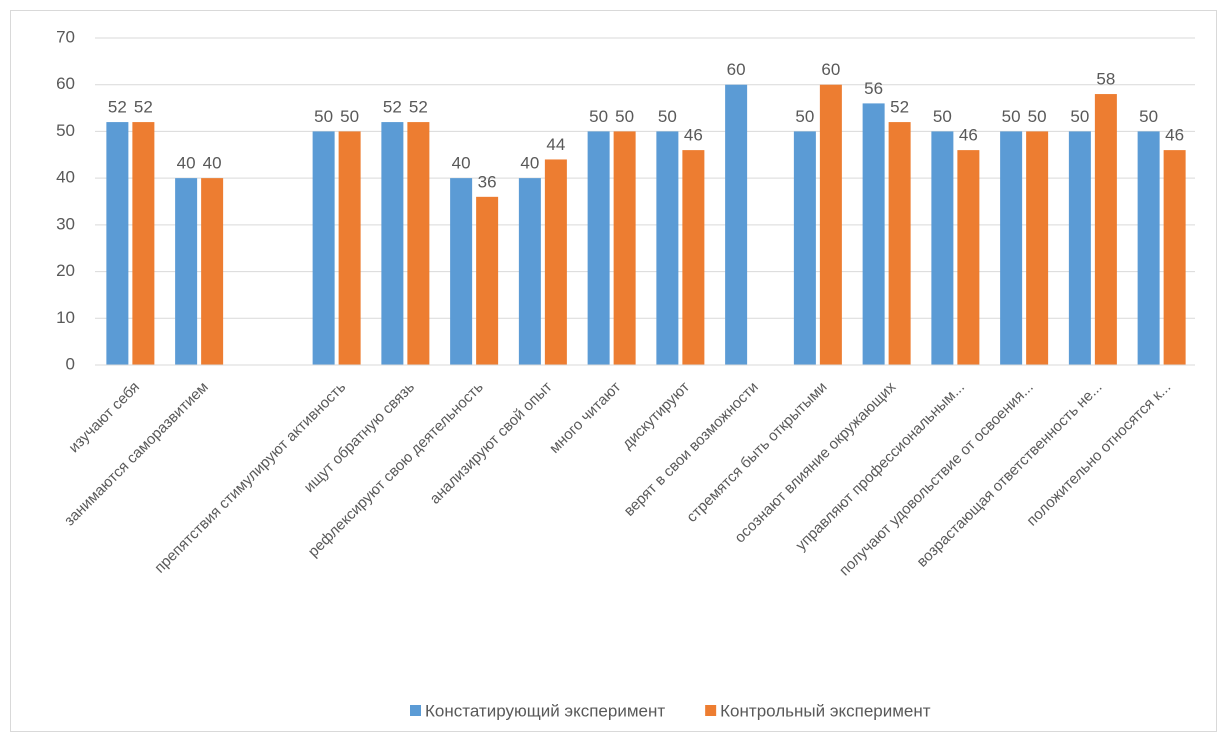  Describe the element at coordinates (65, 83) in the screenshot. I see `y-tick-label: 60` at that location.